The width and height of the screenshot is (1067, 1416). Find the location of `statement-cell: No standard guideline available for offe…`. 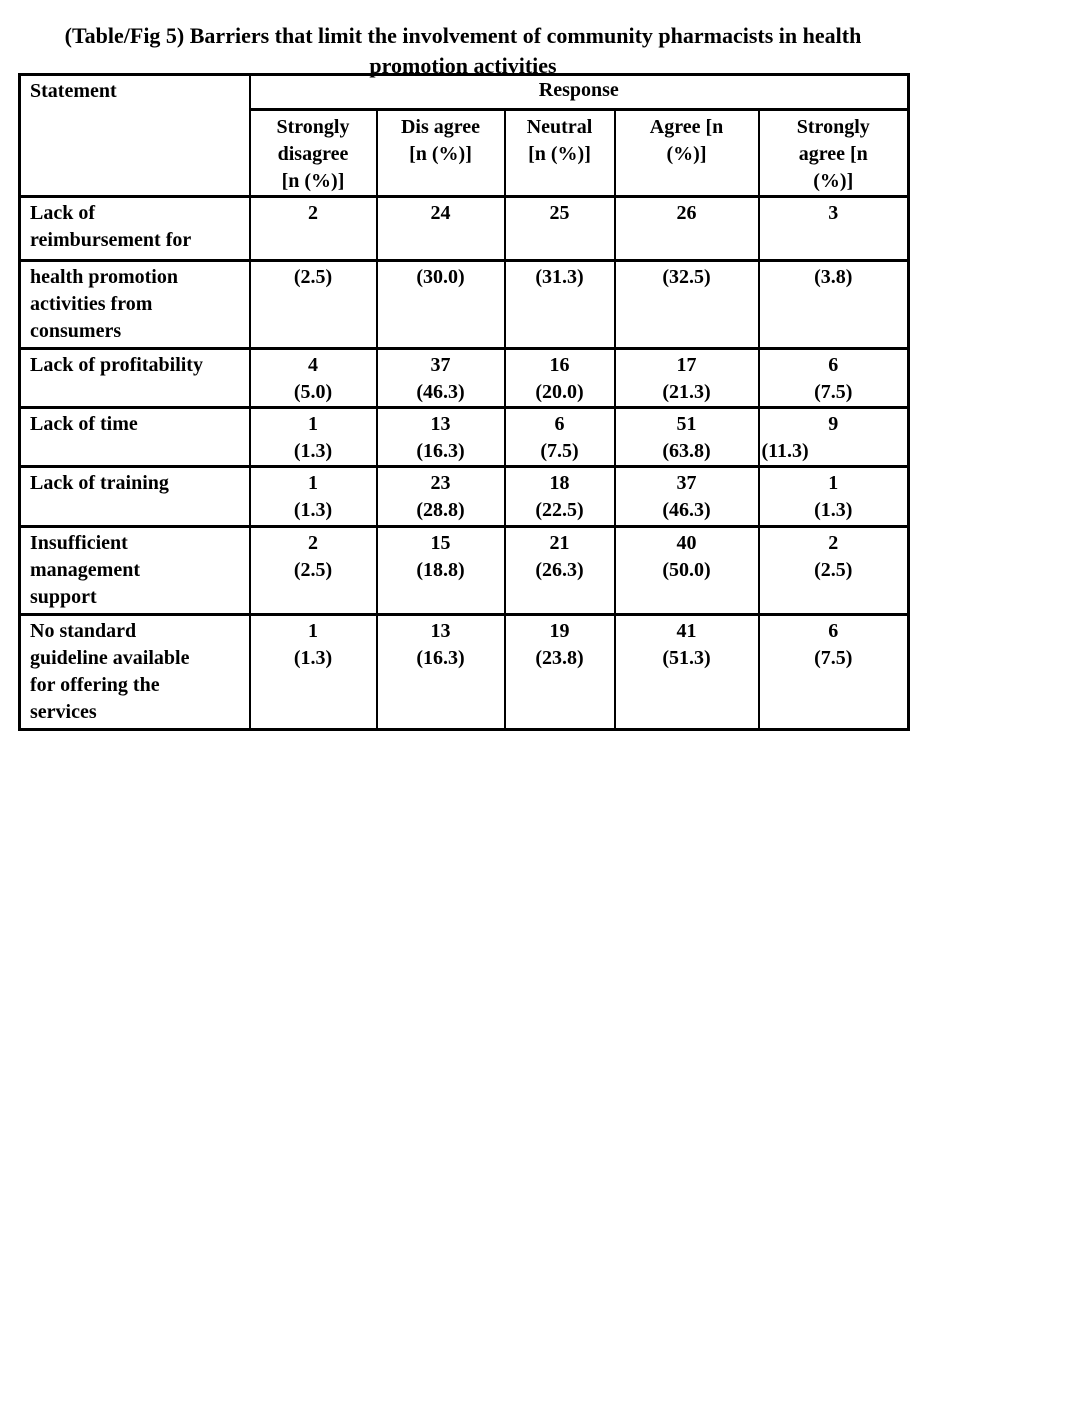

statement-cell: No standard guideline available for offe… is located at coordinates (134, 672).